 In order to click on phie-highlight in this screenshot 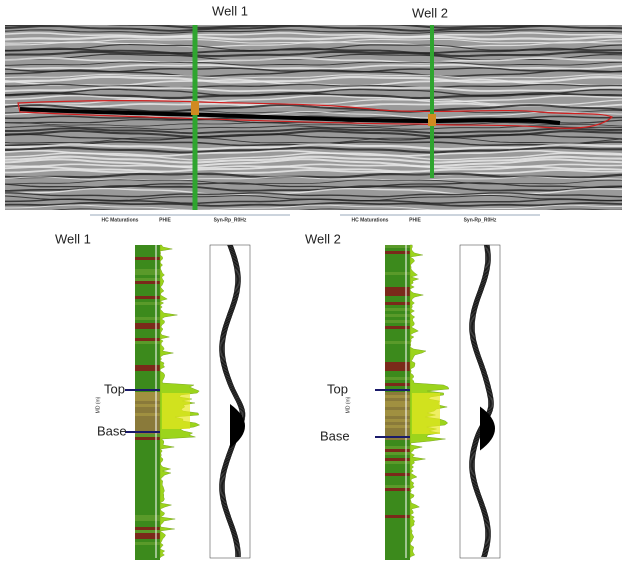, I will do `click(426, 413)`.